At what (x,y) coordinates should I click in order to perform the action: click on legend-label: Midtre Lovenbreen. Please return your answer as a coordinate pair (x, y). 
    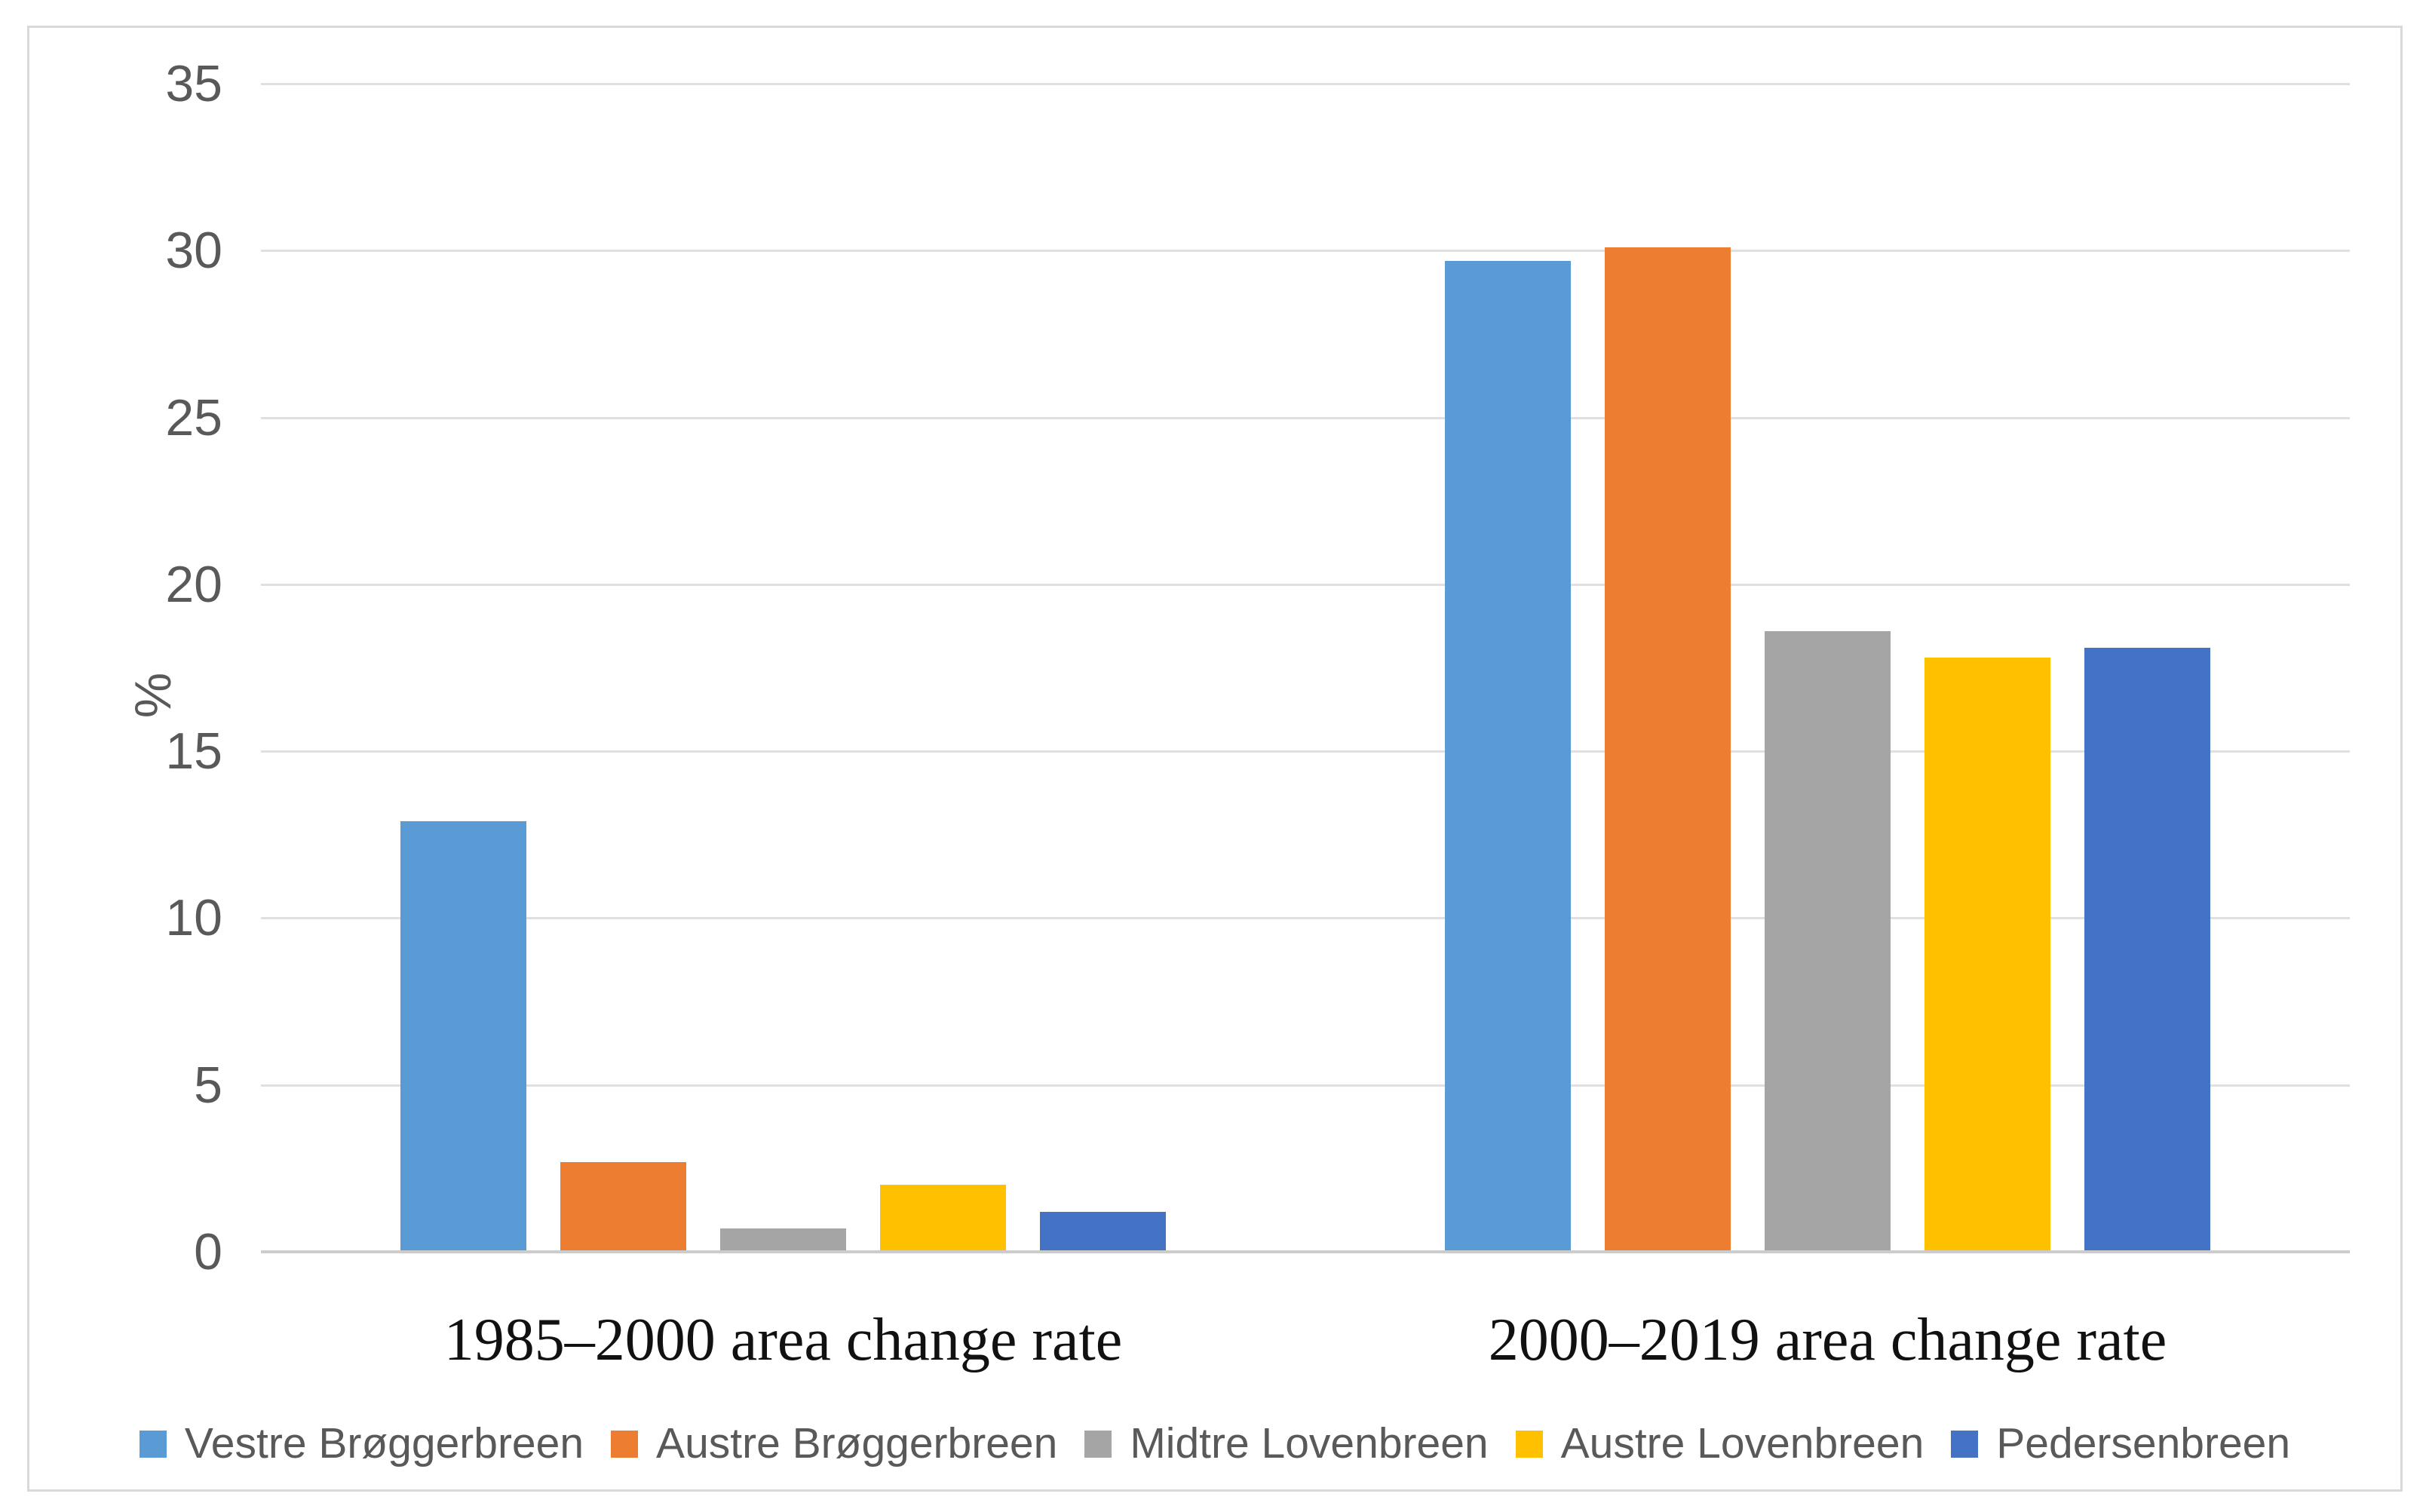
    Looking at the image, I should click on (1309, 1443).